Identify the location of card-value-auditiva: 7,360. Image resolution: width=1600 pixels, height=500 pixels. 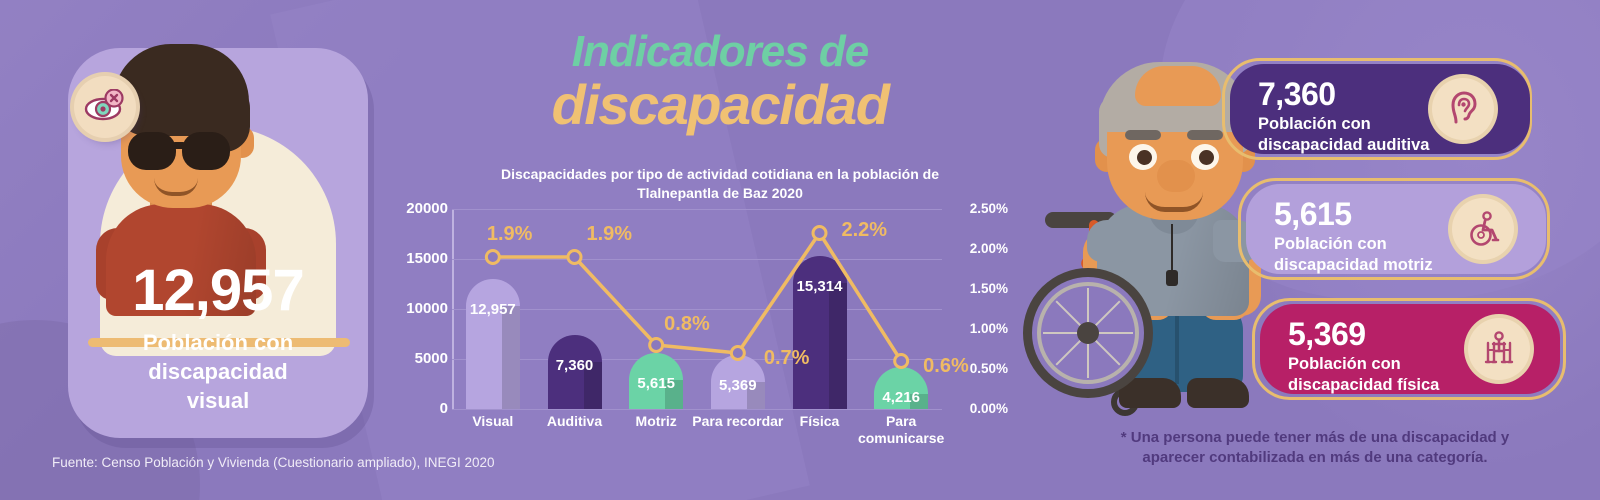
(1297, 94).